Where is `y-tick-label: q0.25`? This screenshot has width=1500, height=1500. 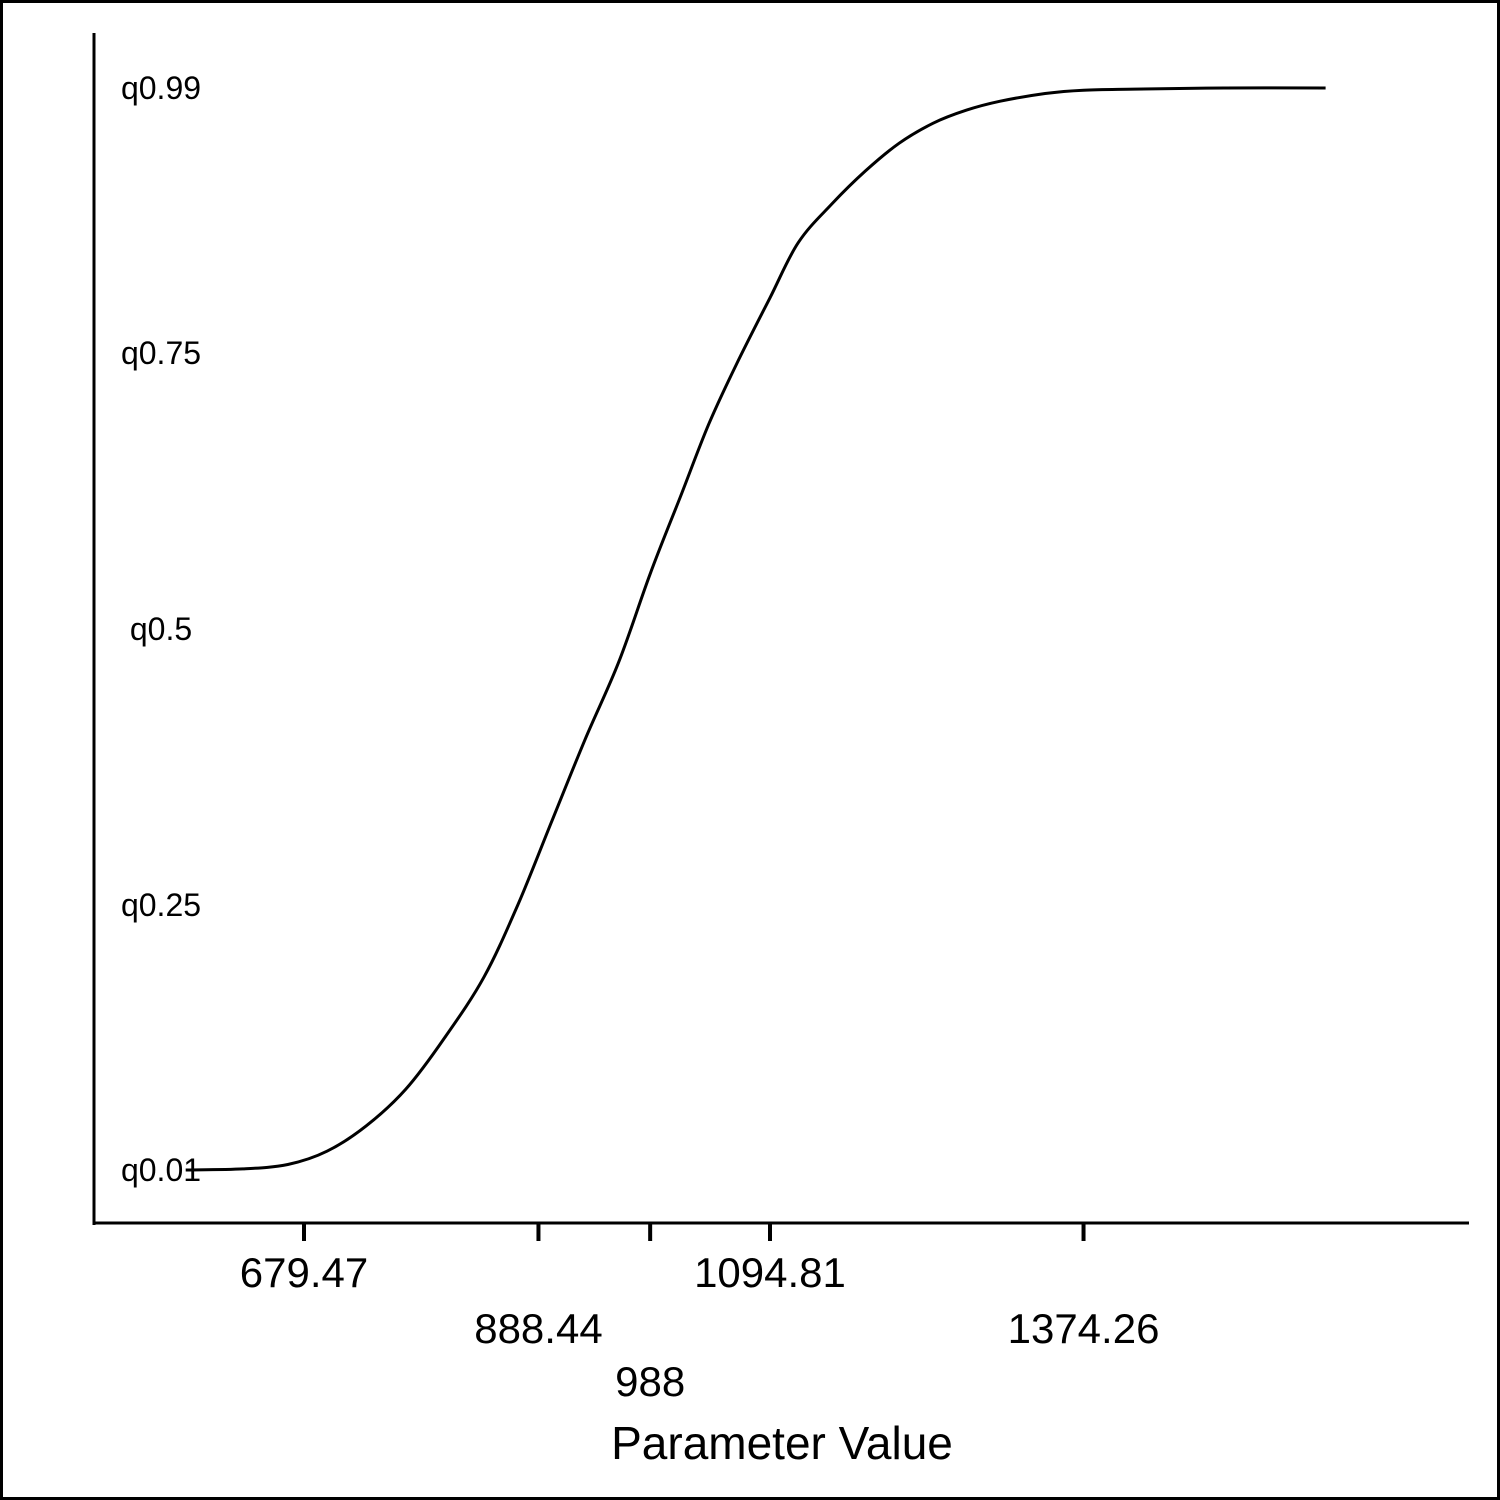
y-tick-label: q0.25 is located at coordinates (161, 905).